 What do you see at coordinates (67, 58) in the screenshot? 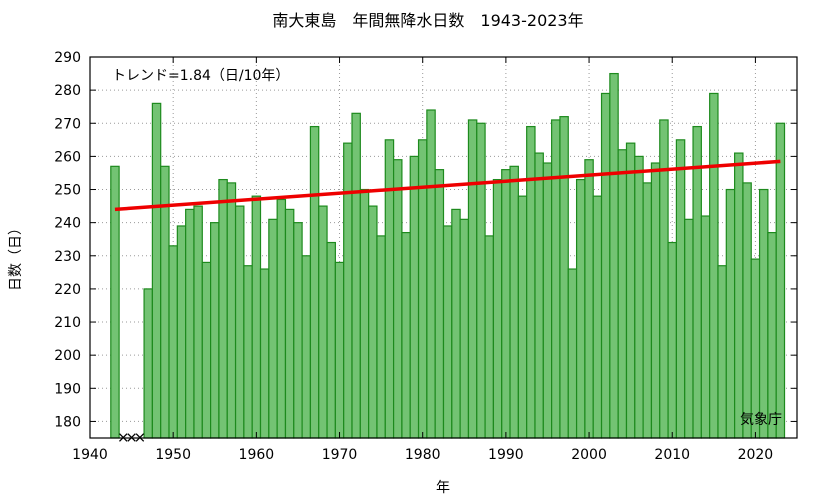
I see `y-tick-label: 290` at bounding box center [67, 58].